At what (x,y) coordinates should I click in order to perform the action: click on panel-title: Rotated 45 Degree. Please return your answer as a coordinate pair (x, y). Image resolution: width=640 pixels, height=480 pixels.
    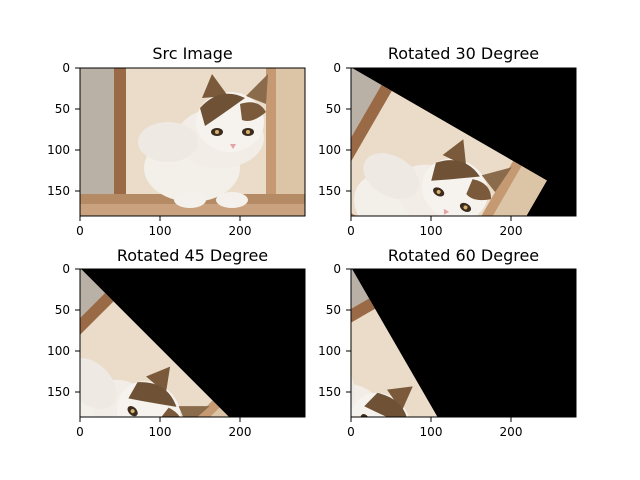
    Looking at the image, I should click on (192, 255).